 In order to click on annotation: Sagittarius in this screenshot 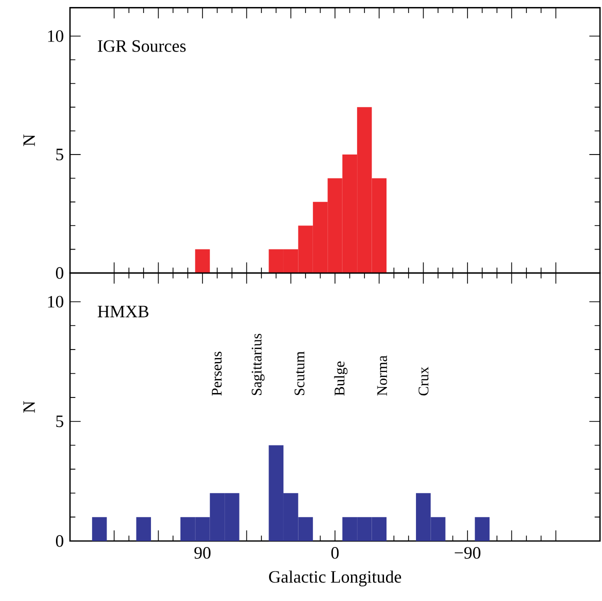, I will do `click(258, 365)`.